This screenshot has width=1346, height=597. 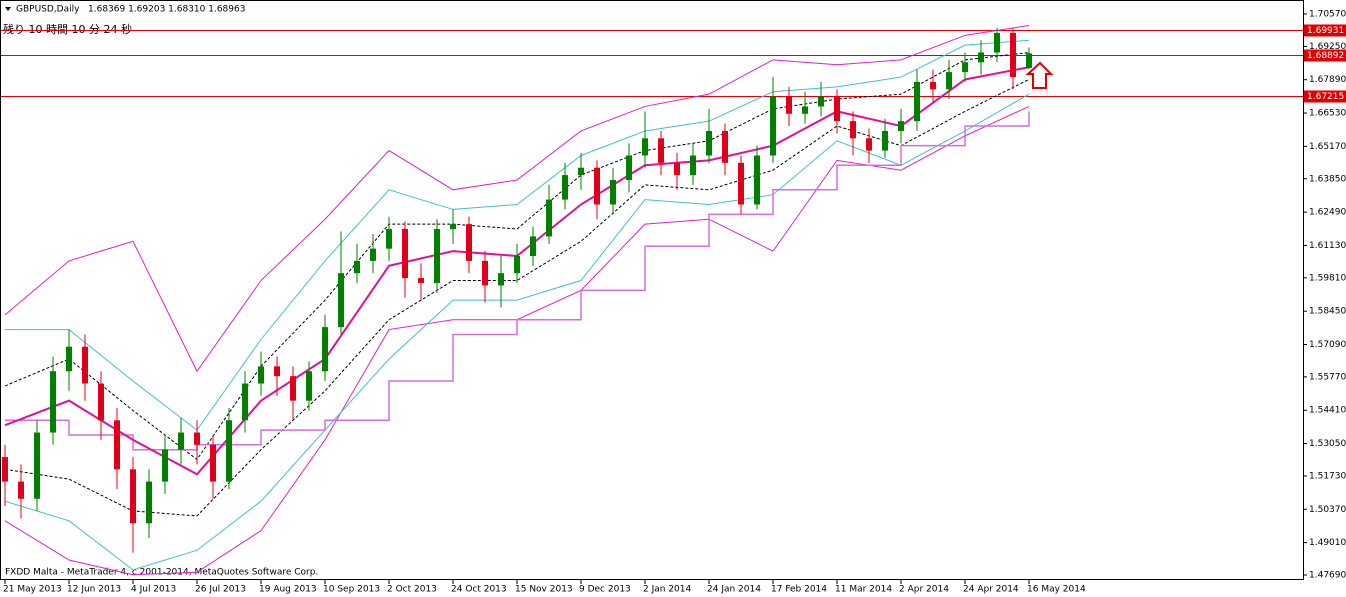 What do you see at coordinates (1039, 75) in the screenshot?
I see `arrow-marker` at bounding box center [1039, 75].